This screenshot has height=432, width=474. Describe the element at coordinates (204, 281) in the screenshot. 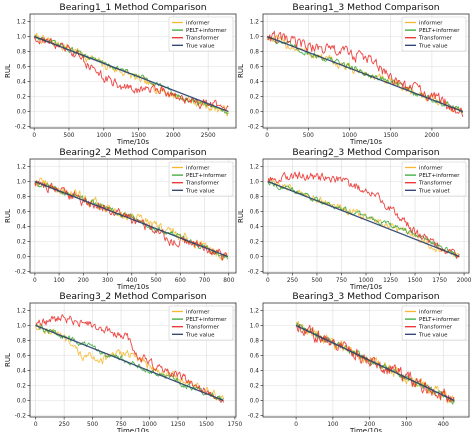

I see `x-tick-label: 700` at that location.